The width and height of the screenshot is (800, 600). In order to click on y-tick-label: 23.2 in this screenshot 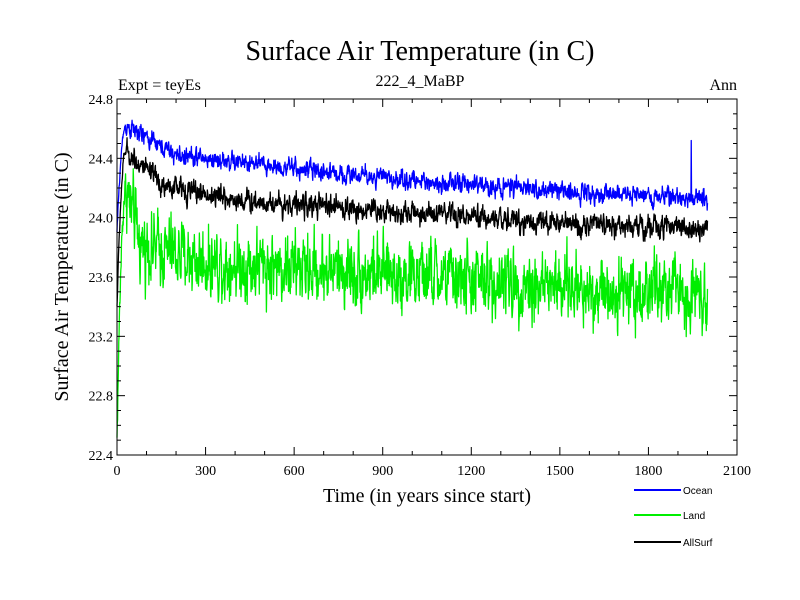, I will do `click(101, 337)`.